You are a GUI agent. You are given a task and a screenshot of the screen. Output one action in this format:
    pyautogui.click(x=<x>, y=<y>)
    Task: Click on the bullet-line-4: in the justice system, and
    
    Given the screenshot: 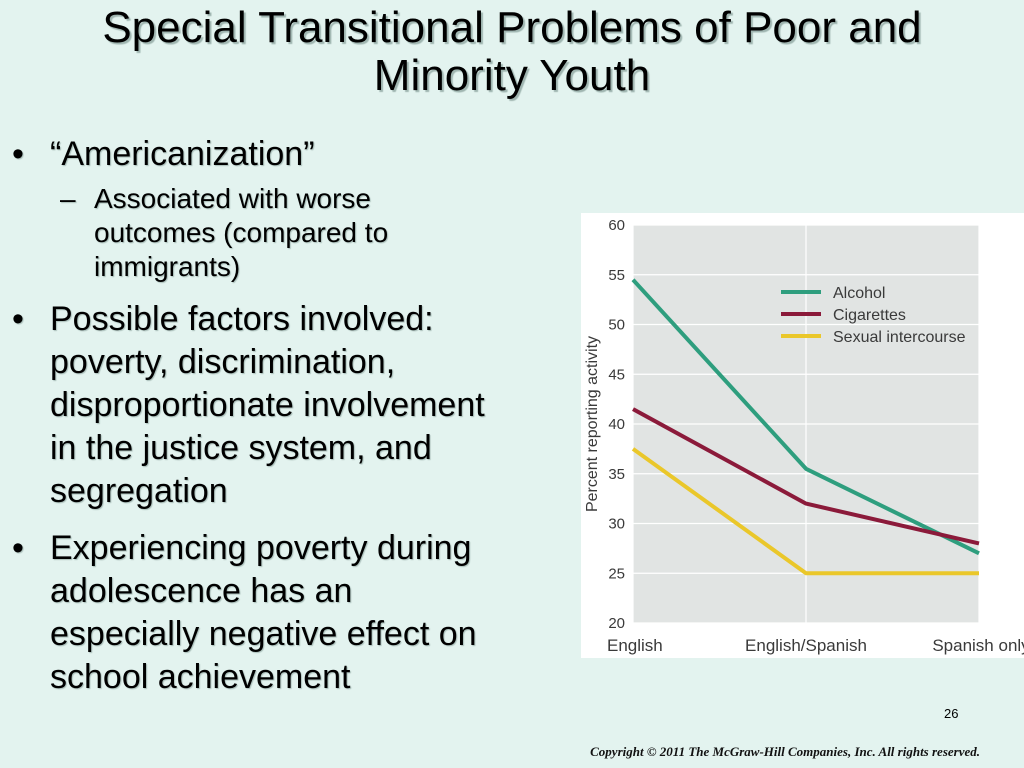 What is the action you would take?
    pyautogui.click(x=241, y=448)
    